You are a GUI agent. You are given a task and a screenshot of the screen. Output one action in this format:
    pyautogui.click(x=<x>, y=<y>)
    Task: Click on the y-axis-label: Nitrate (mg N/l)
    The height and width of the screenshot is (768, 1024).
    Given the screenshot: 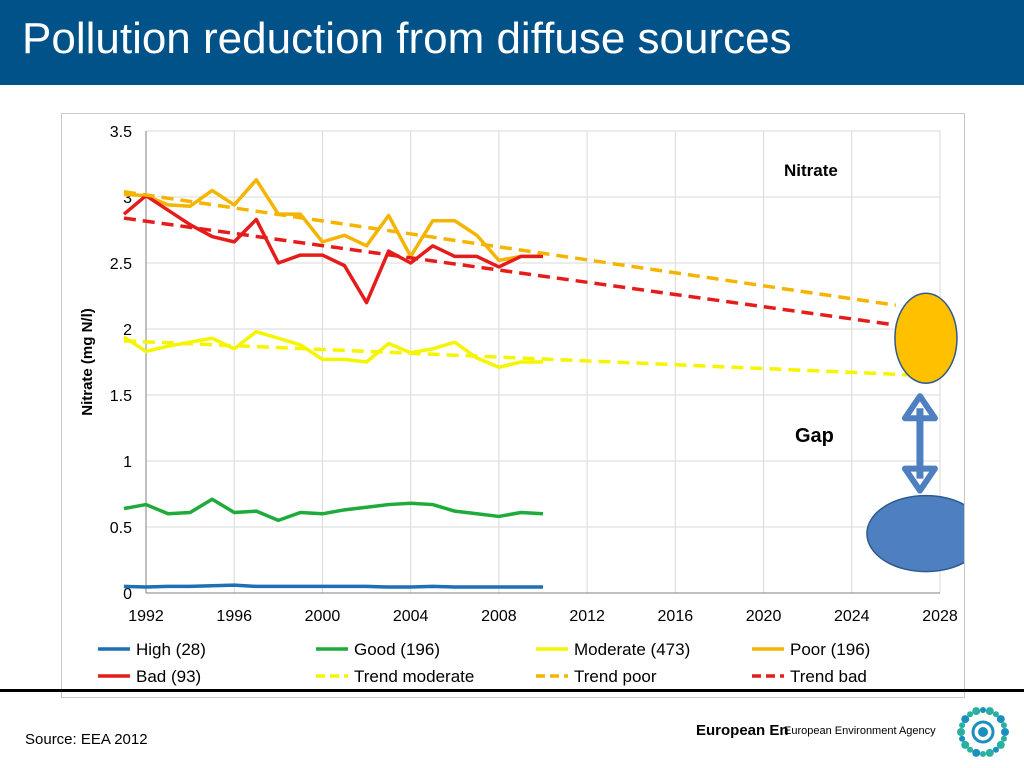 What is the action you would take?
    pyautogui.click(x=87, y=362)
    